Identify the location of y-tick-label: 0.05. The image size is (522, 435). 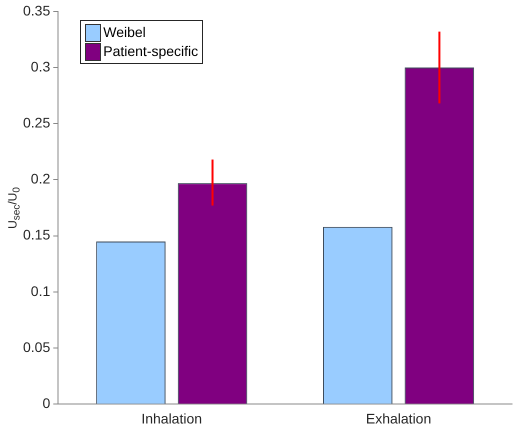
(36, 346).